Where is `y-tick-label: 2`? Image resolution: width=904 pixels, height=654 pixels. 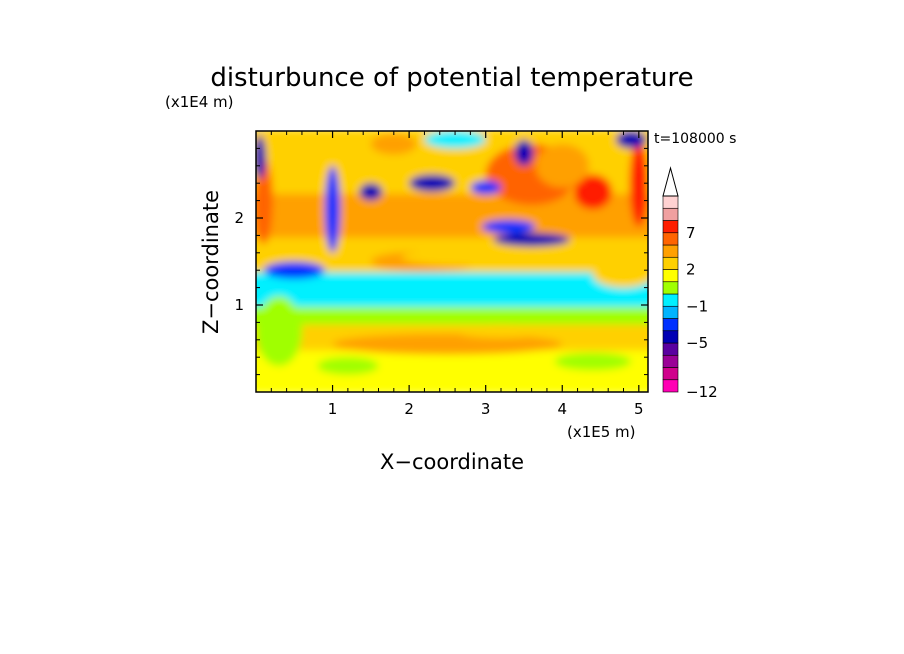 y-tick-label: 2 is located at coordinates (239, 218).